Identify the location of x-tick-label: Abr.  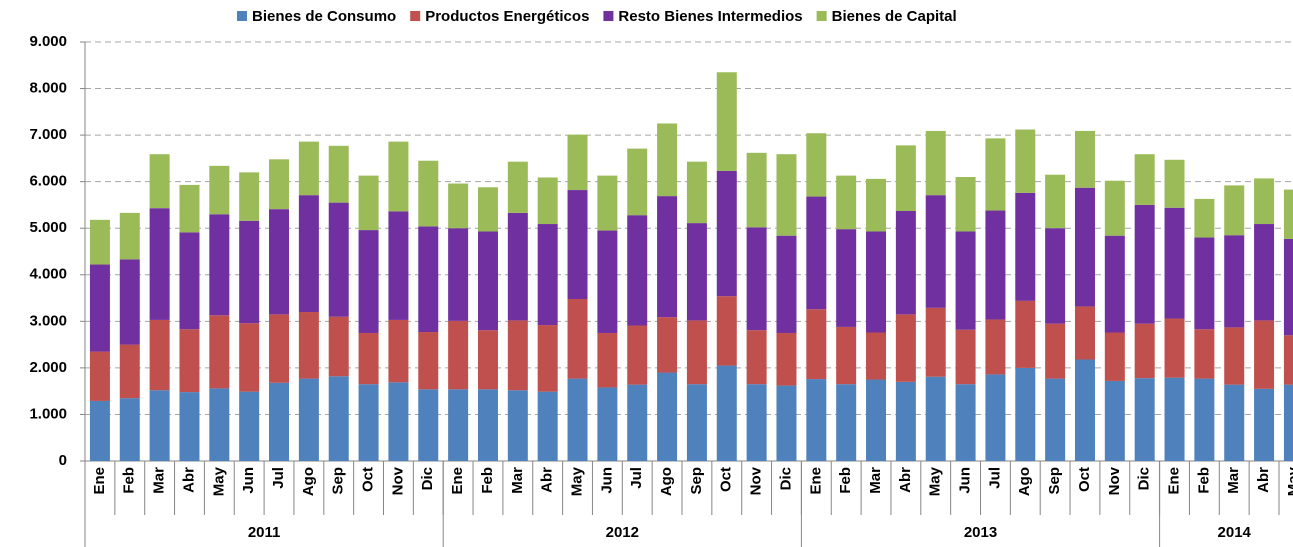
(188, 480).